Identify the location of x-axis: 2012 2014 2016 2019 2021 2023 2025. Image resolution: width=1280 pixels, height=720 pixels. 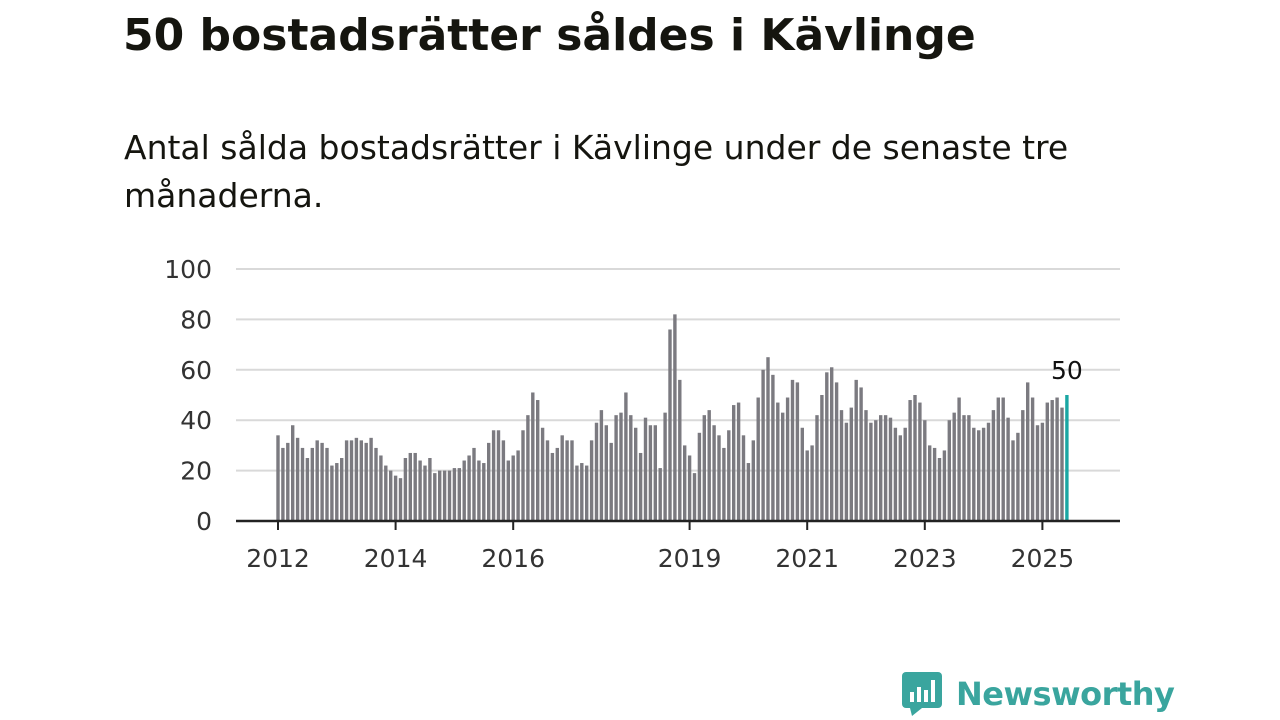
(678, 546).